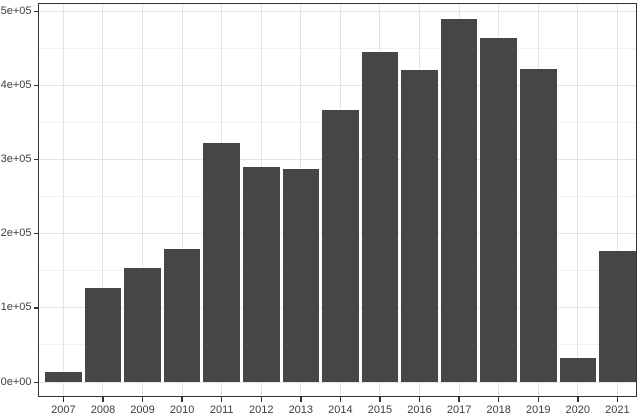 This screenshot has width=640, height=415. I want to click on bar-2017, so click(459, 200).